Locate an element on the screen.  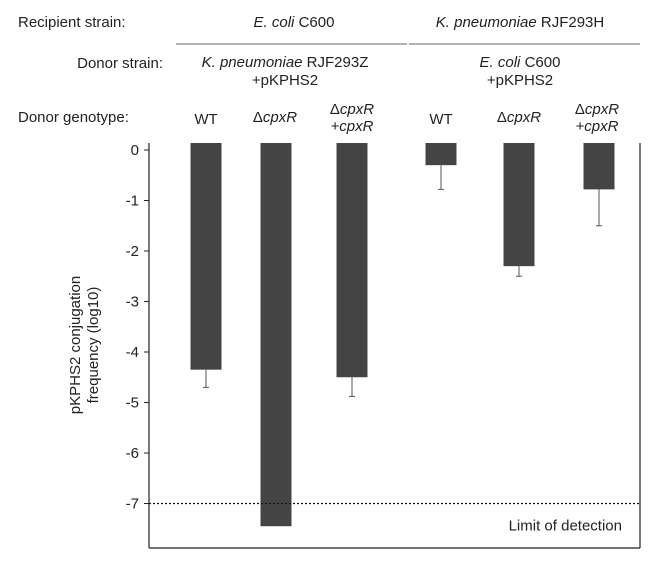
donor-genotype-label: Donor genotype: is located at coordinates (73, 117).